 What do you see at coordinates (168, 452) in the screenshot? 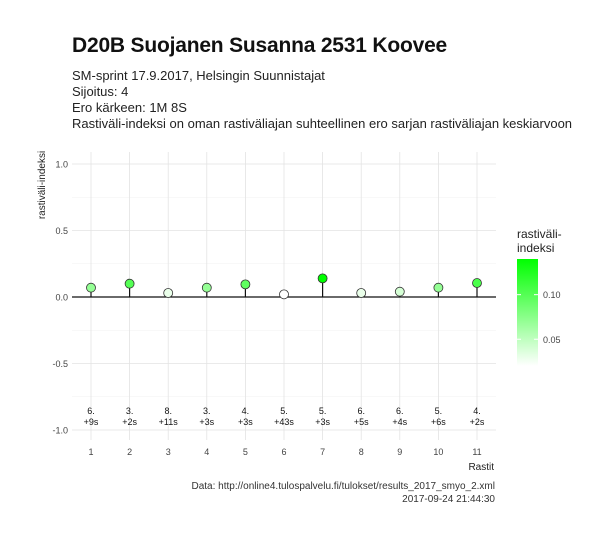
I see `x-tick-label: 3` at bounding box center [168, 452].